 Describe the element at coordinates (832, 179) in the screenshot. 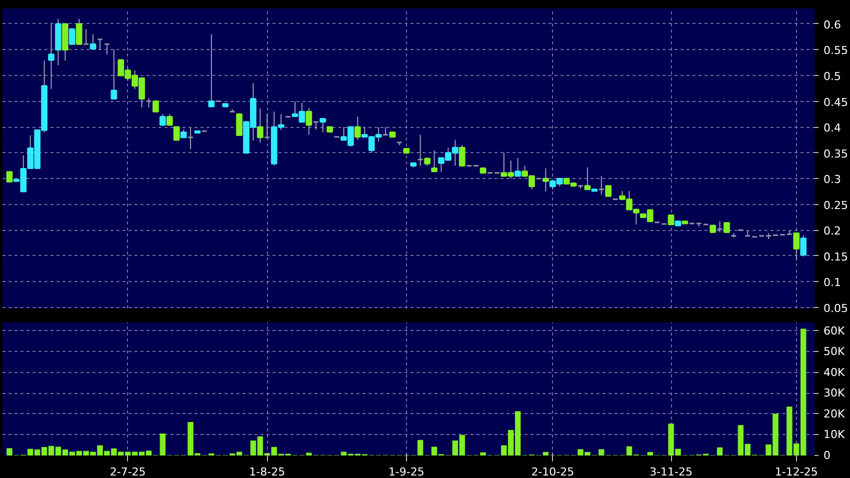

I see `y-tick-label: 0.3` at that location.